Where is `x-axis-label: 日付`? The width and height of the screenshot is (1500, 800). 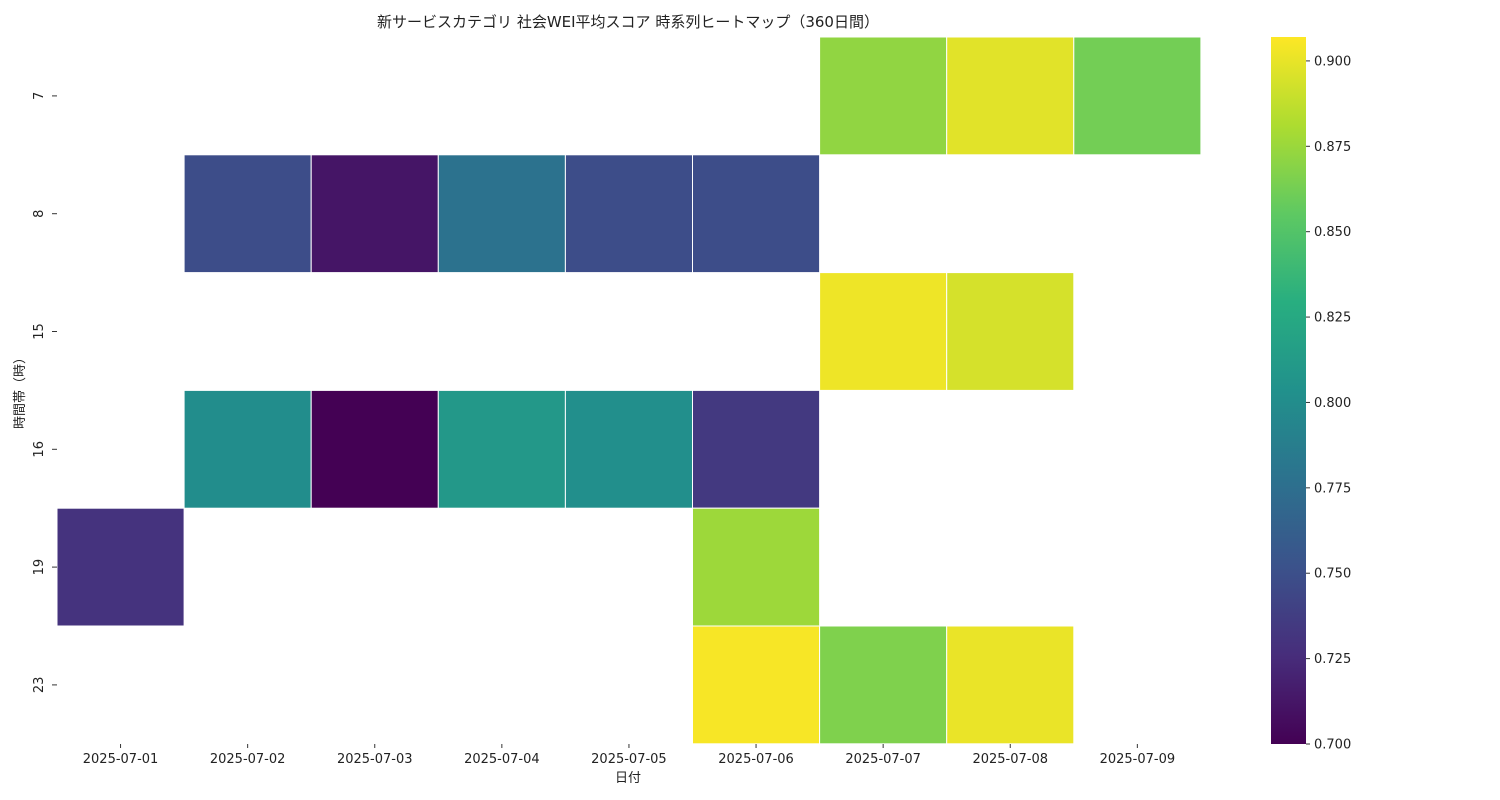
x-axis-label: 日付 is located at coordinates (628, 778).